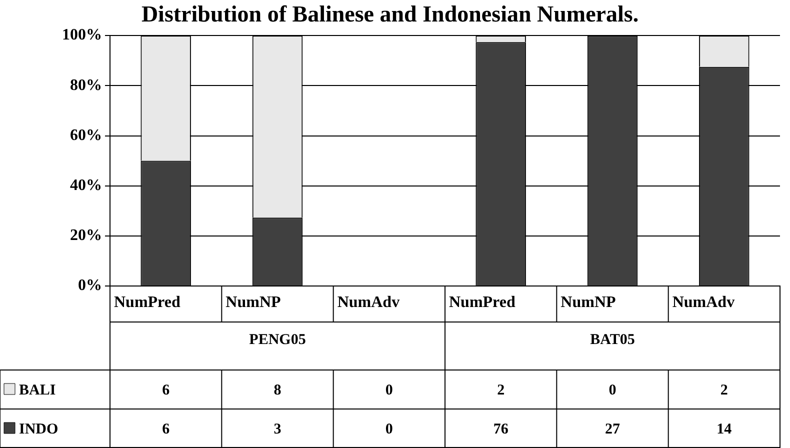 The height and width of the screenshot is (448, 790). What do you see at coordinates (86, 85) in the screenshot?
I see `y-tick-label: 80%` at bounding box center [86, 85].